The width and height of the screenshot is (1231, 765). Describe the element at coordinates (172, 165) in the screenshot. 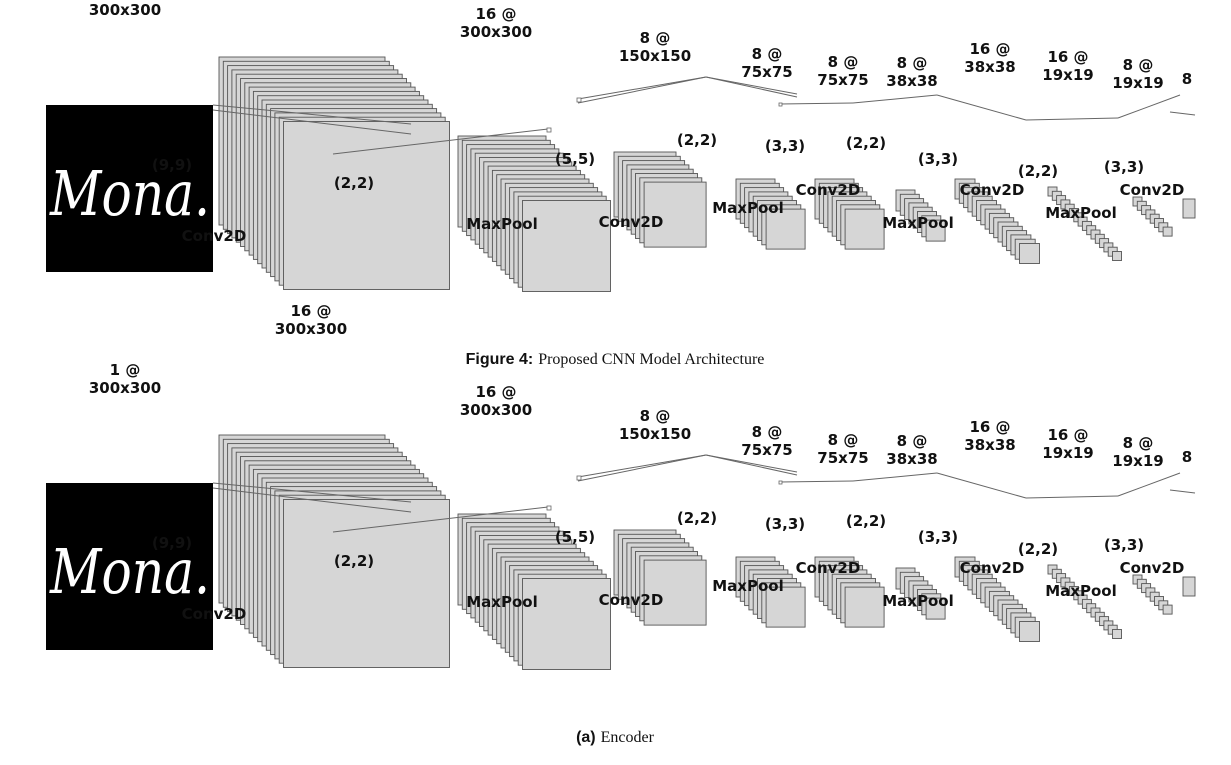

I see `kernel-label: (9,9)` at that location.